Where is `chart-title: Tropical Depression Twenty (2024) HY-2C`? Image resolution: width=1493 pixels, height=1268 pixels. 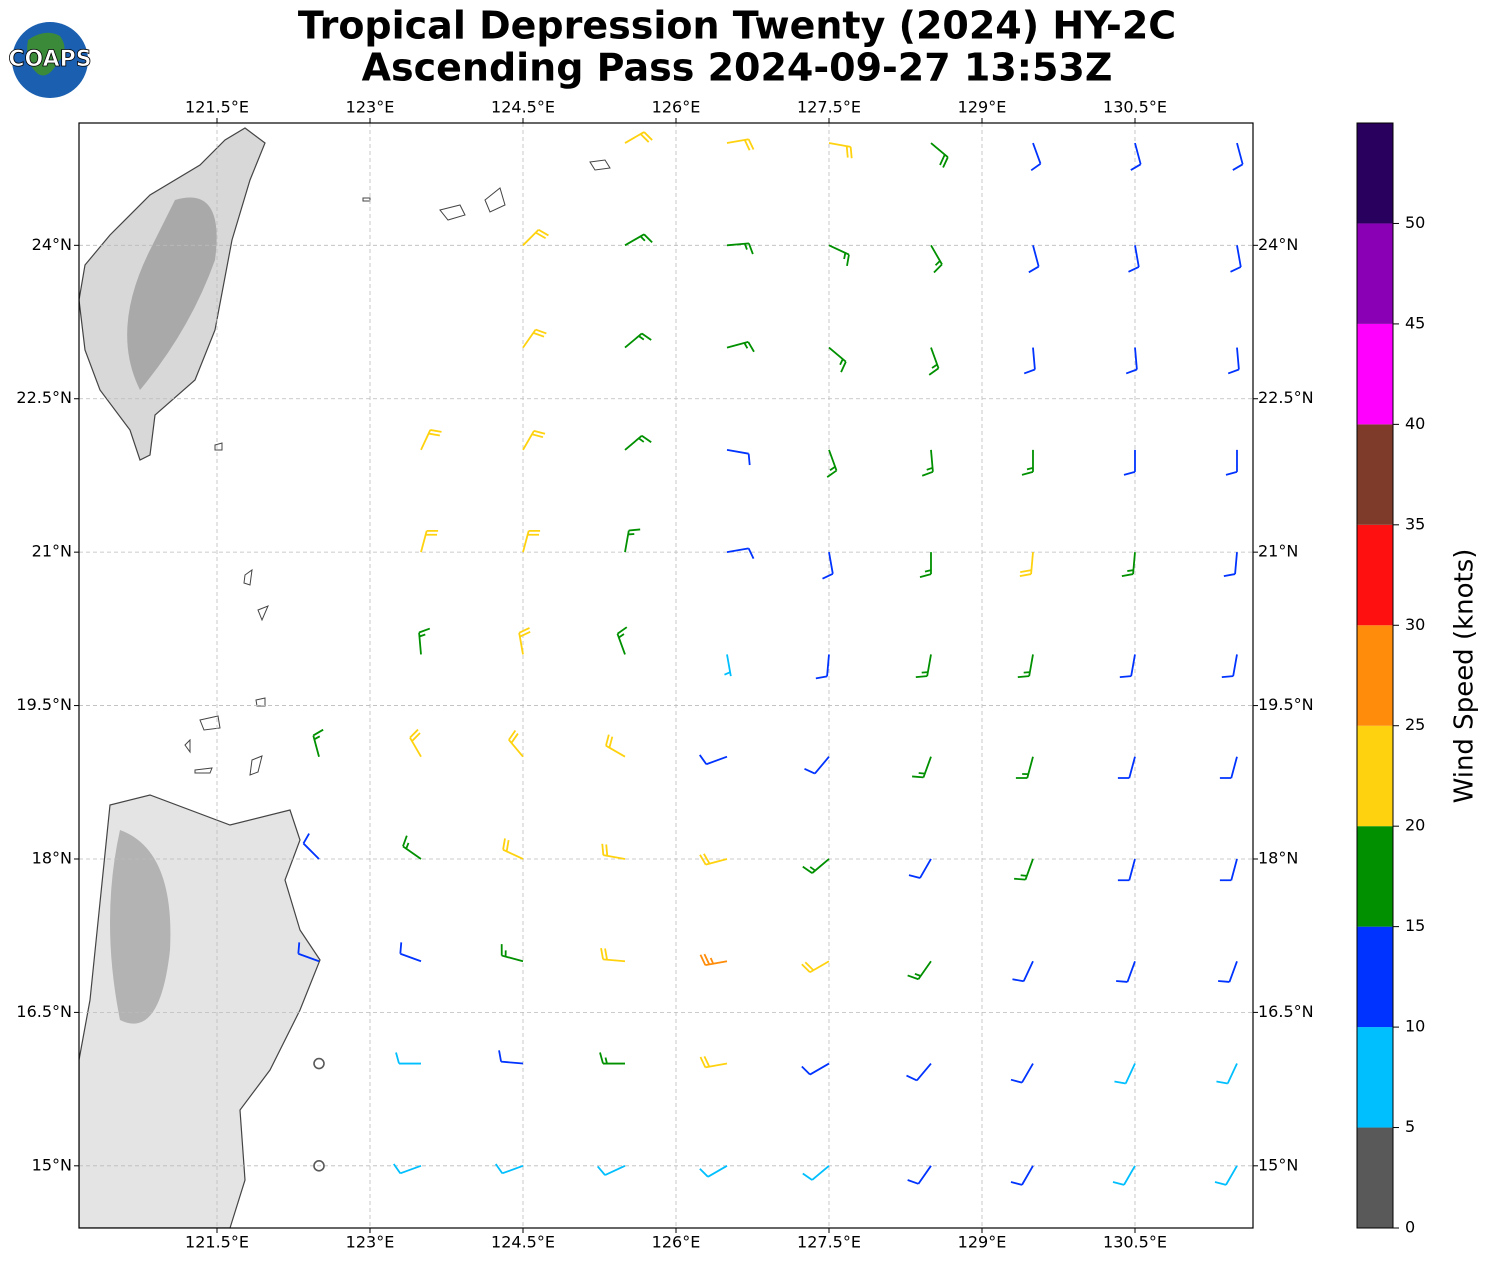
chart-title: Tropical Depression Twenty (2024) HY-2C is located at coordinates (737, 26).